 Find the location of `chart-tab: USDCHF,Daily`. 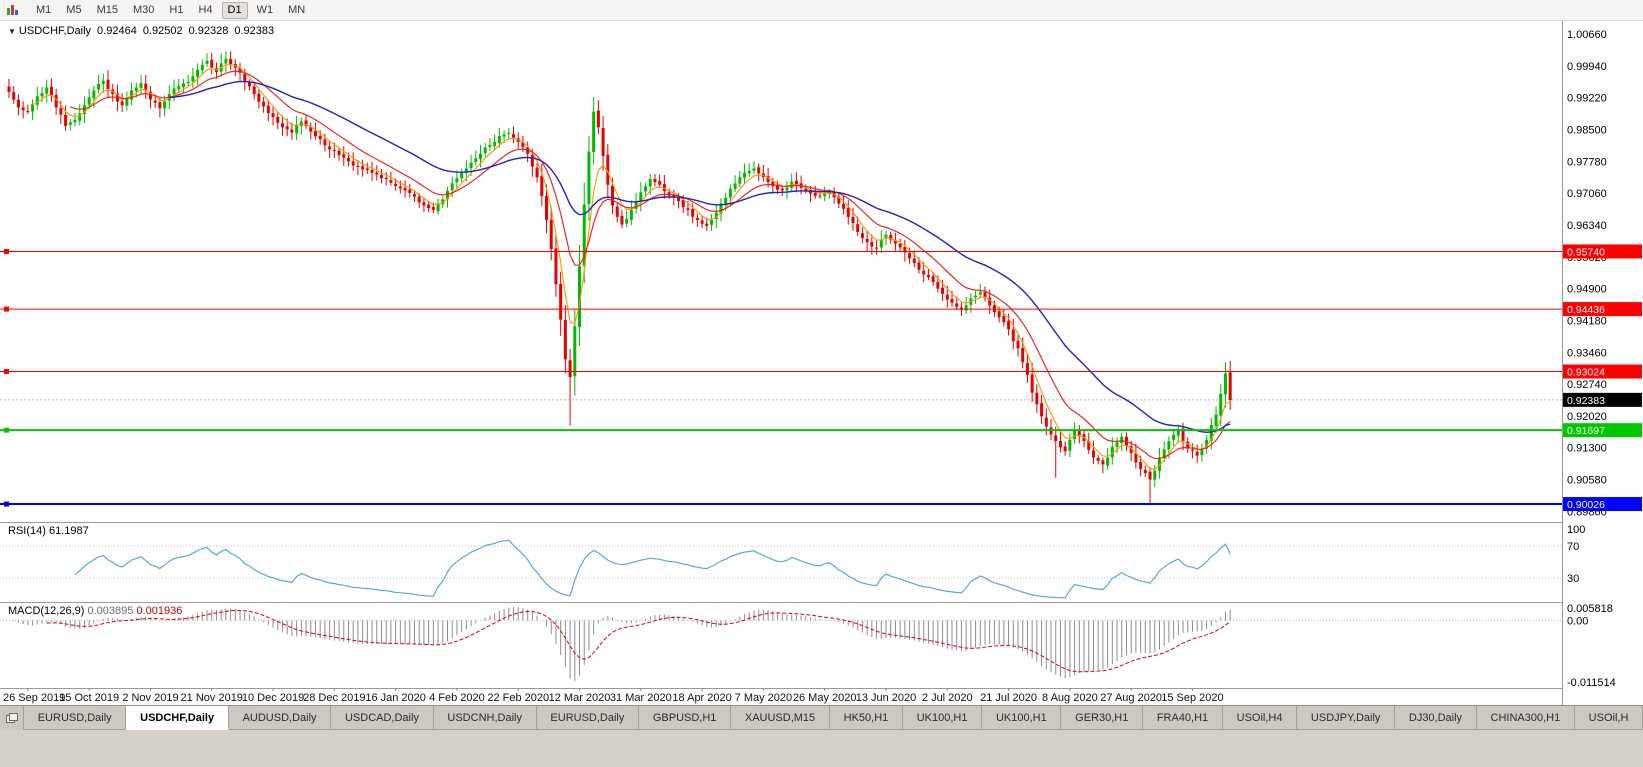

chart-tab: USDCHF,Daily is located at coordinates (177, 718).